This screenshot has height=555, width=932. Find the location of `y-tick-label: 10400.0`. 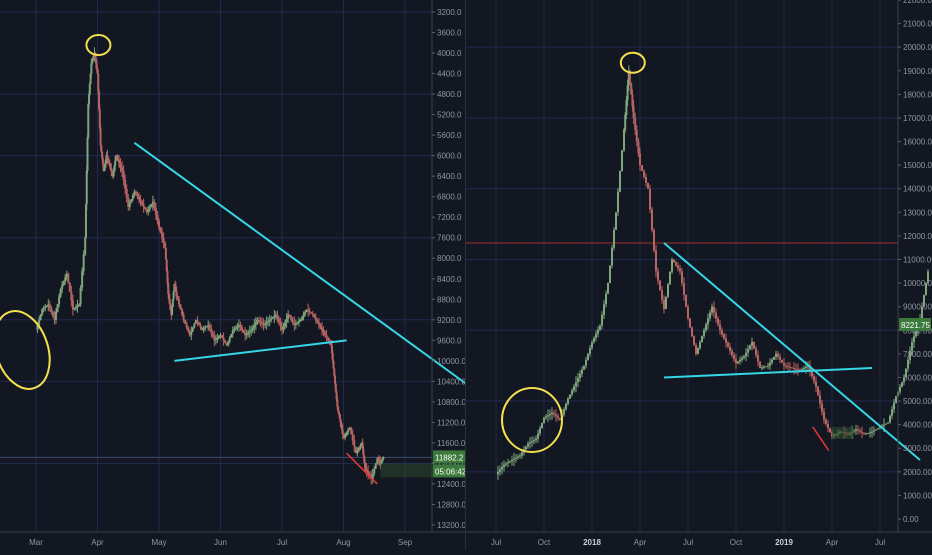

y-tick-label: 10400.0 is located at coordinates (451, 381).